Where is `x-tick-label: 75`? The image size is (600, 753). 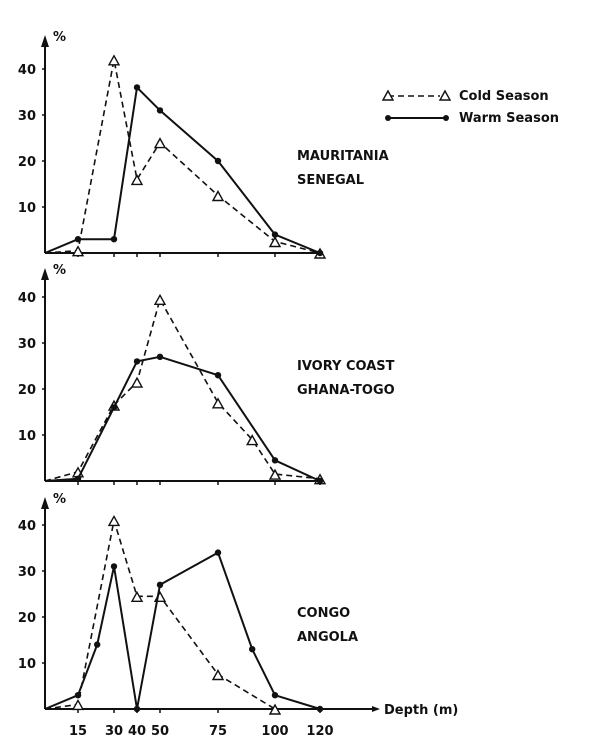 x-tick-label: 75 is located at coordinates (218, 731).